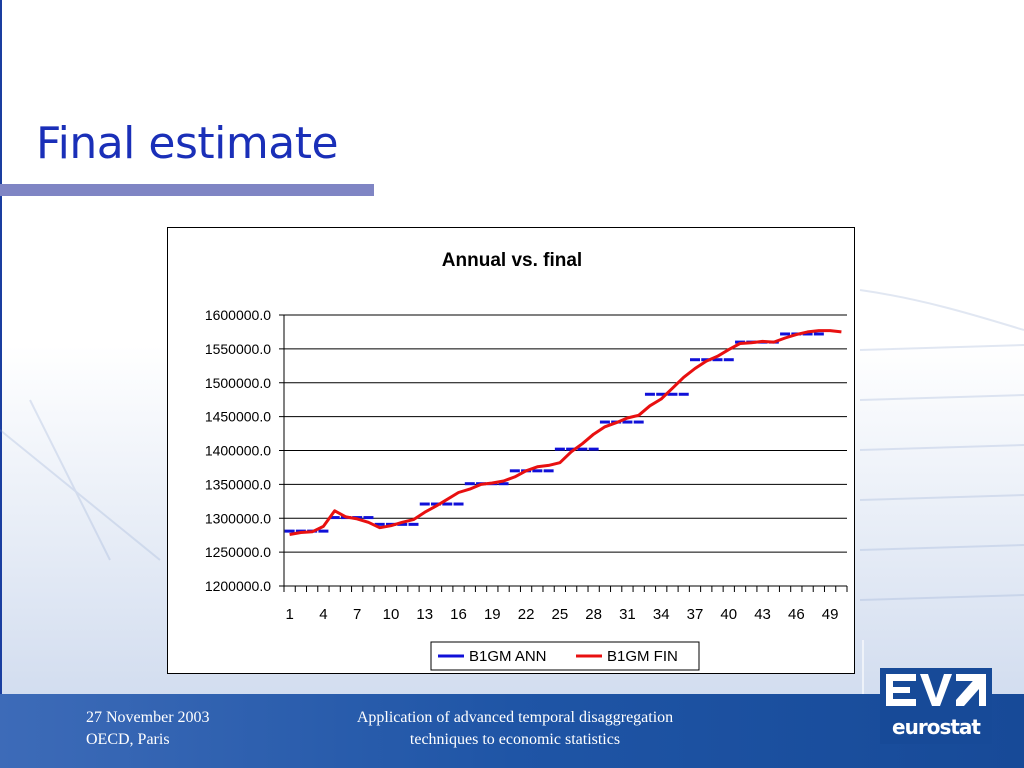 The image size is (1024, 768). Describe the element at coordinates (238, 349) in the screenshot. I see `ytick-label-7: 1550000.0` at that location.